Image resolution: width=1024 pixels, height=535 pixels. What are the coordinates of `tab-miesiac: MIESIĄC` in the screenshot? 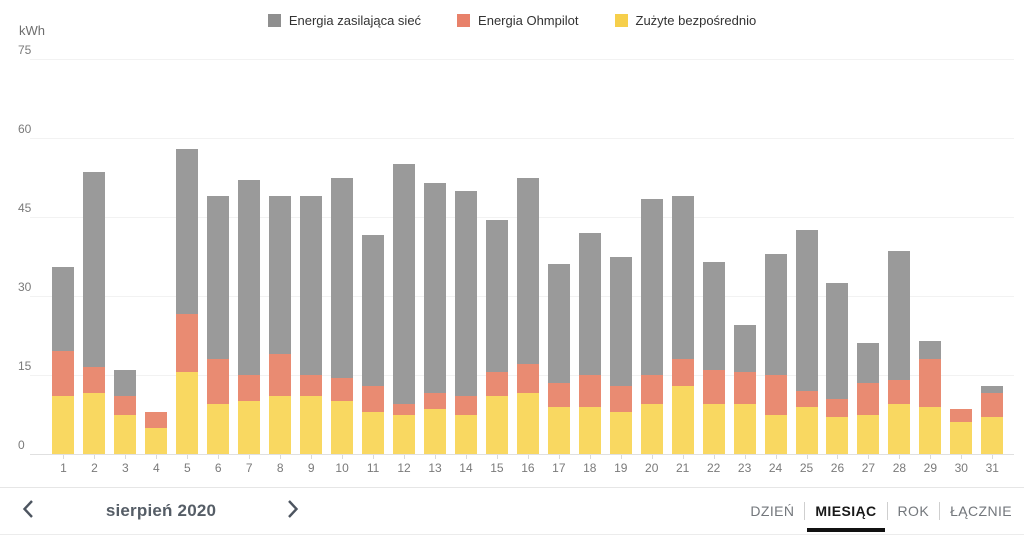 It's located at (845, 511).